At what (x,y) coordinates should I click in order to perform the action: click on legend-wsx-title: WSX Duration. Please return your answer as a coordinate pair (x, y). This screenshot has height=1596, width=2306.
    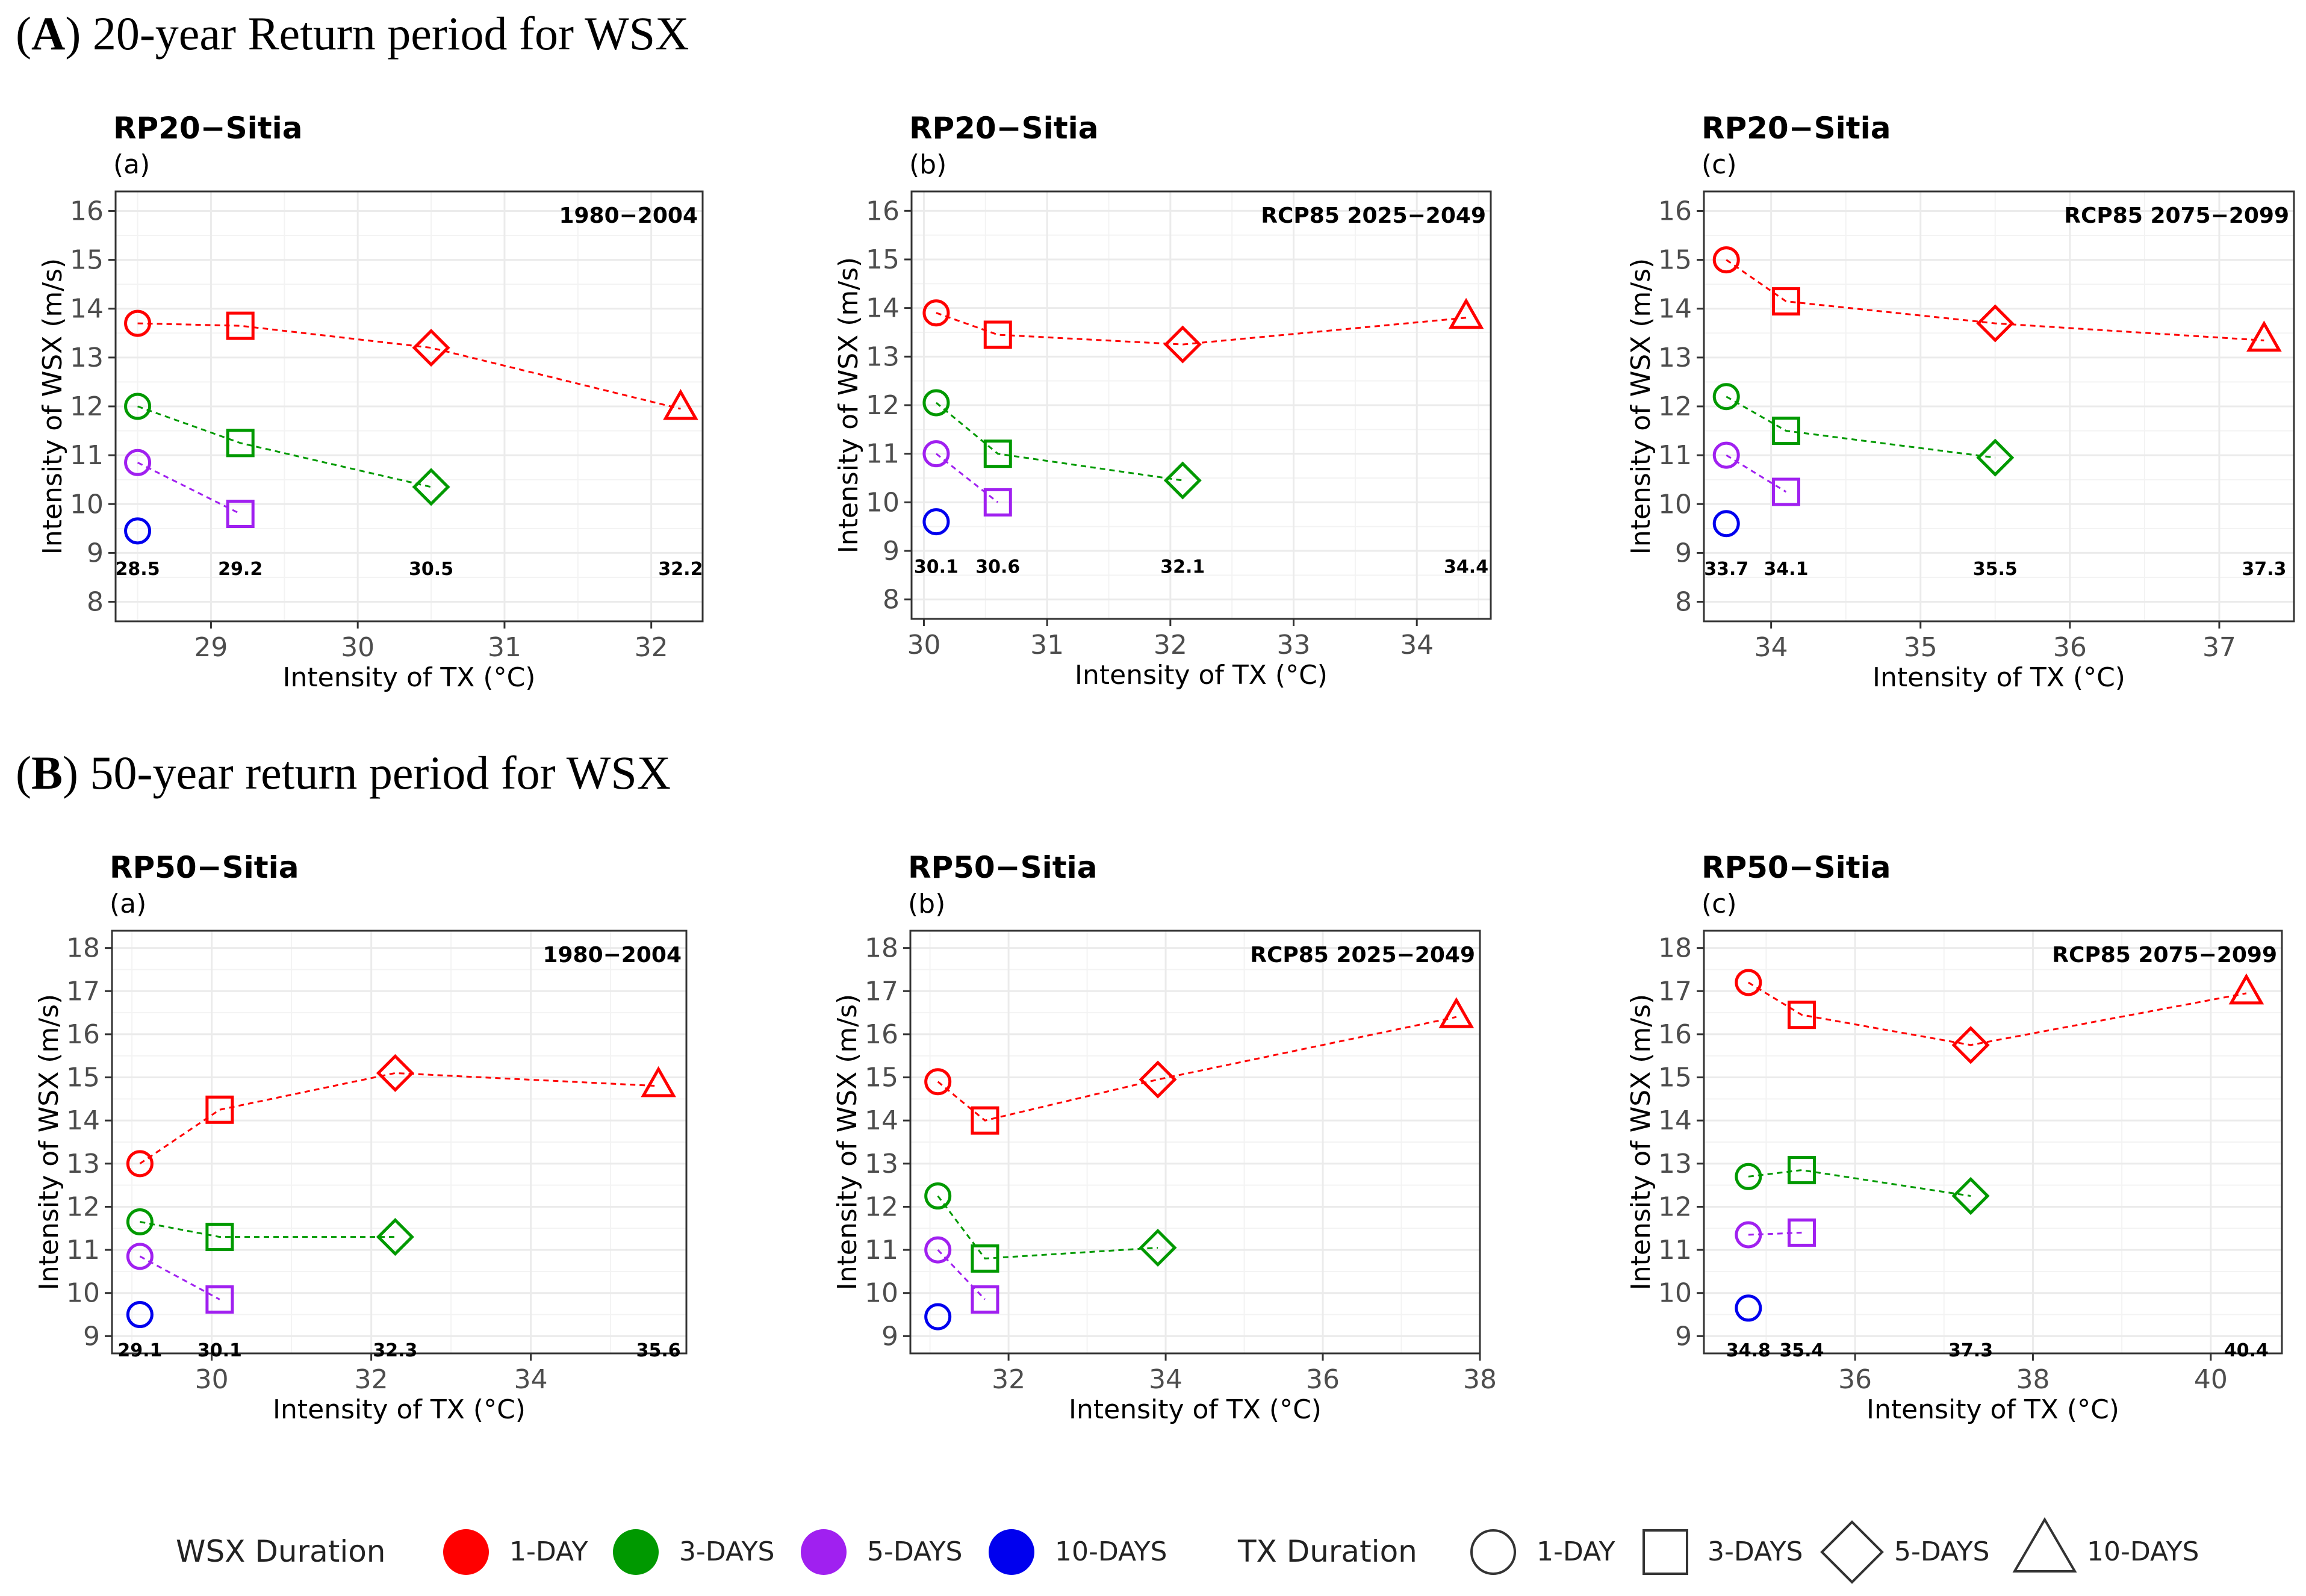
    Looking at the image, I should click on (281, 1551).